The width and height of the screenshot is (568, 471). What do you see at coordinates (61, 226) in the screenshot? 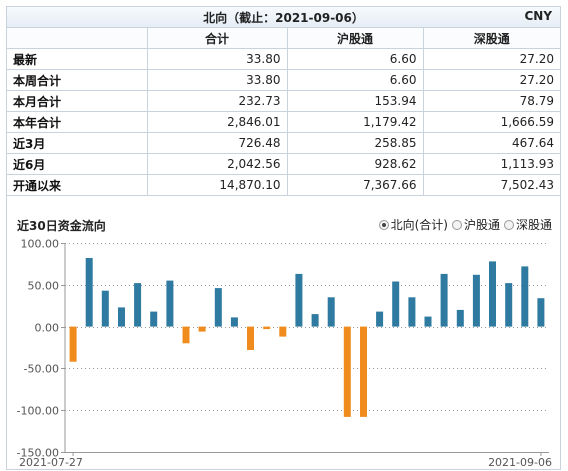
I see `chart-title: 近30日资金流向` at bounding box center [61, 226].